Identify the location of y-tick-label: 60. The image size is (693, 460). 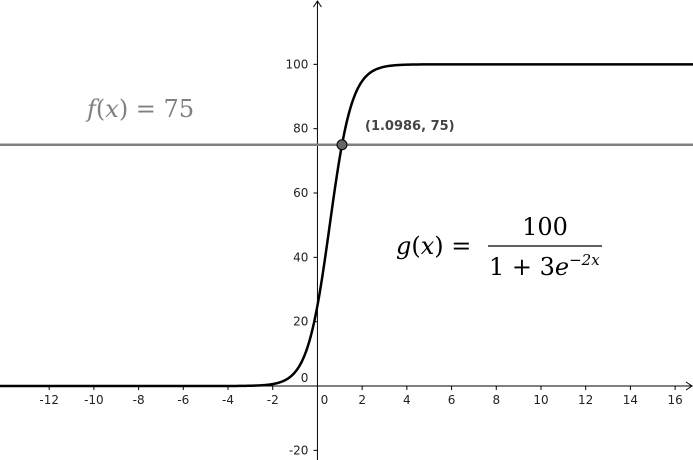
(300, 193).